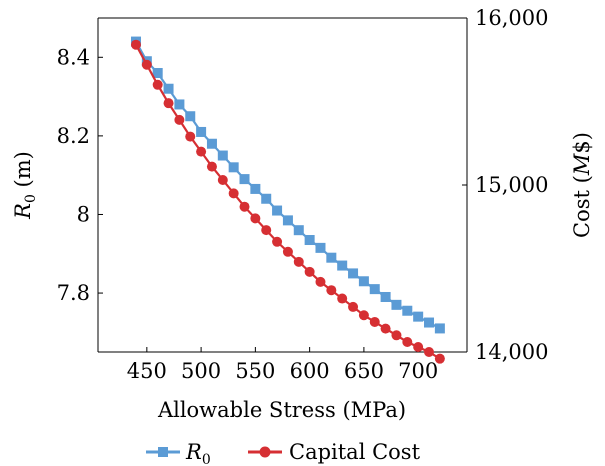  I want to click on y-left-tick-label: 8.4, so click(73, 57).